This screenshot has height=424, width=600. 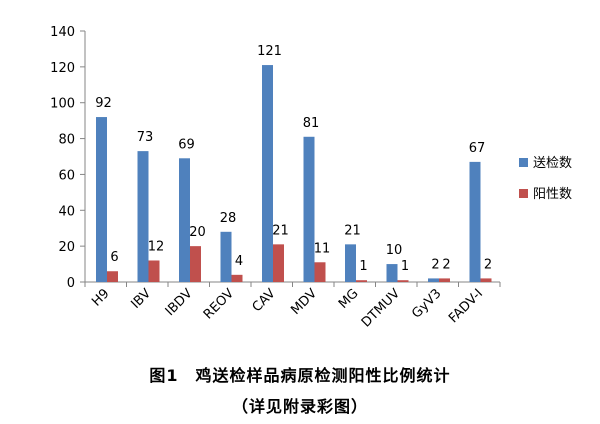 What do you see at coordinates (552, 163) in the screenshot?
I see `legend-label: 送检数` at bounding box center [552, 163].